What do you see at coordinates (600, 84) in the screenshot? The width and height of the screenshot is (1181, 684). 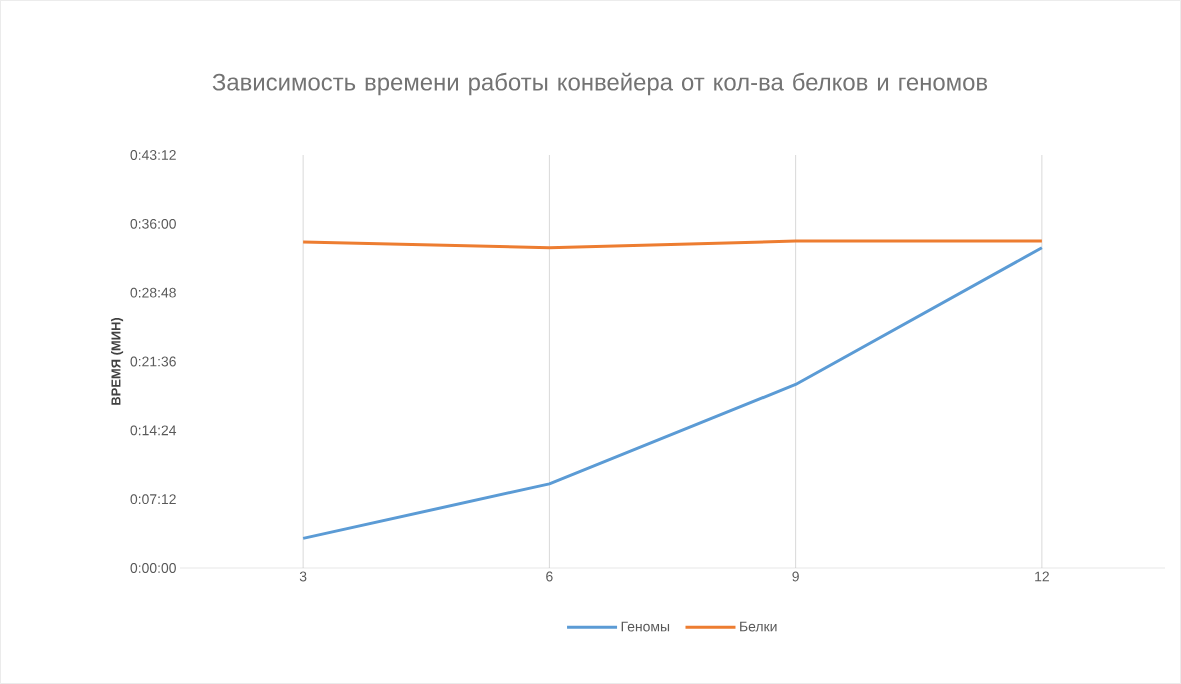 I see `chart-title: Зависимость времени работы конвейера от кол-ва белков и геномов` at bounding box center [600, 84].